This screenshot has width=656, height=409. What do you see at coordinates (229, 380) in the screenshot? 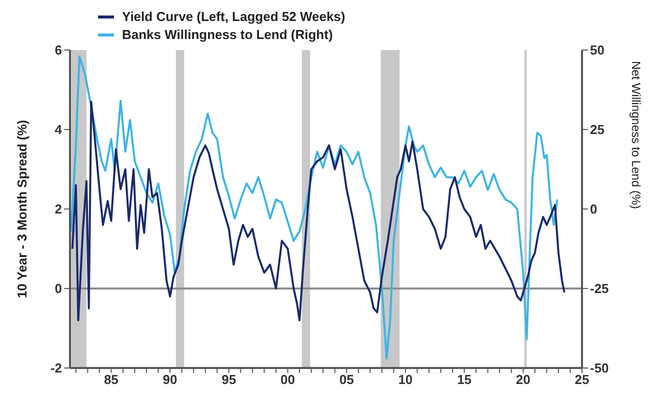
I see `x-tick-label: 95` at bounding box center [229, 380].